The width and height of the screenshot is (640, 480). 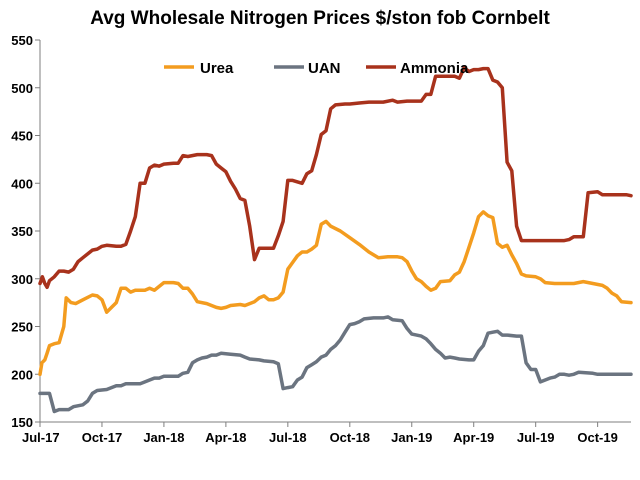 I want to click on legend-label-ammonia: Ammonia, so click(x=434, y=68).